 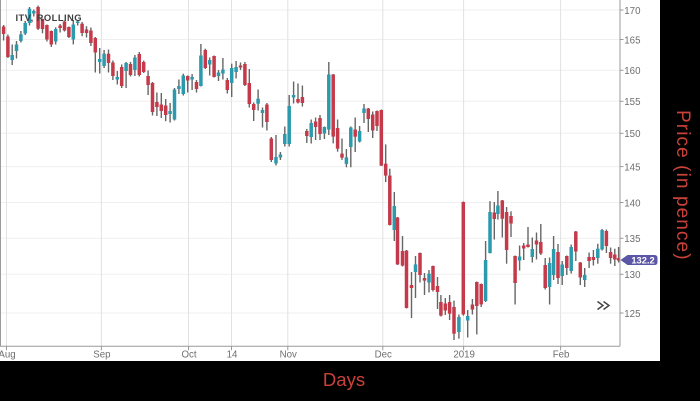 I want to click on svg-text: 150, so click(x=632, y=134).